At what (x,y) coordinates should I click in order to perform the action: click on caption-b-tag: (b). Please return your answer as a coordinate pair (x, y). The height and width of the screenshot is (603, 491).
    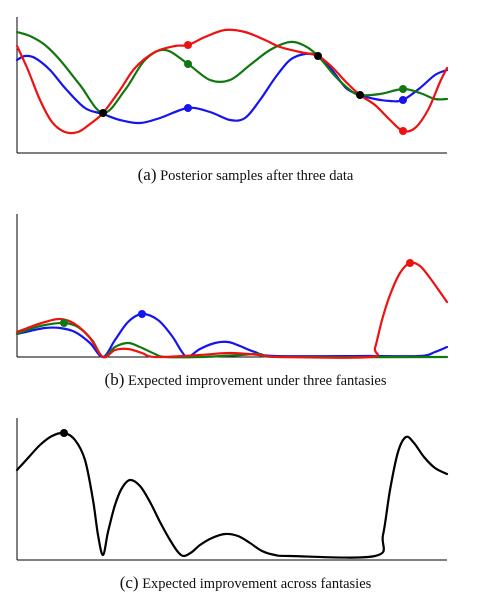
    Looking at the image, I should click on (114, 379).